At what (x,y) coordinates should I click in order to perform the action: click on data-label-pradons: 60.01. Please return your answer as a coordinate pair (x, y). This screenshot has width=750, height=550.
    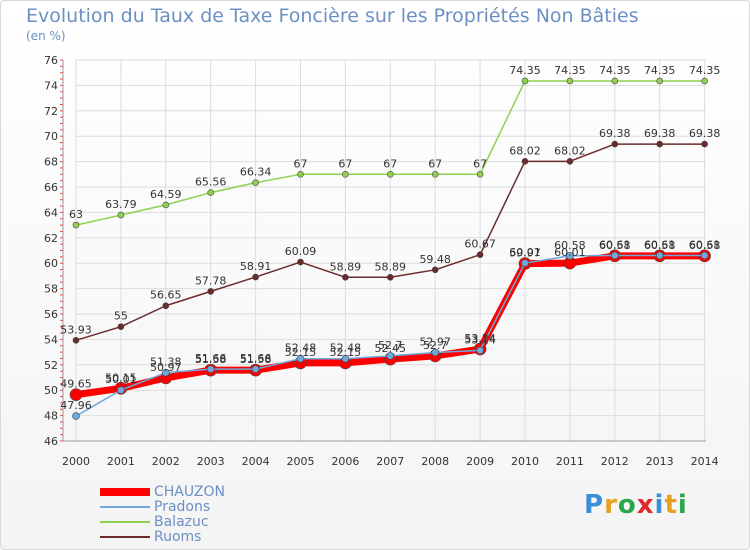
    Looking at the image, I should click on (525, 252).